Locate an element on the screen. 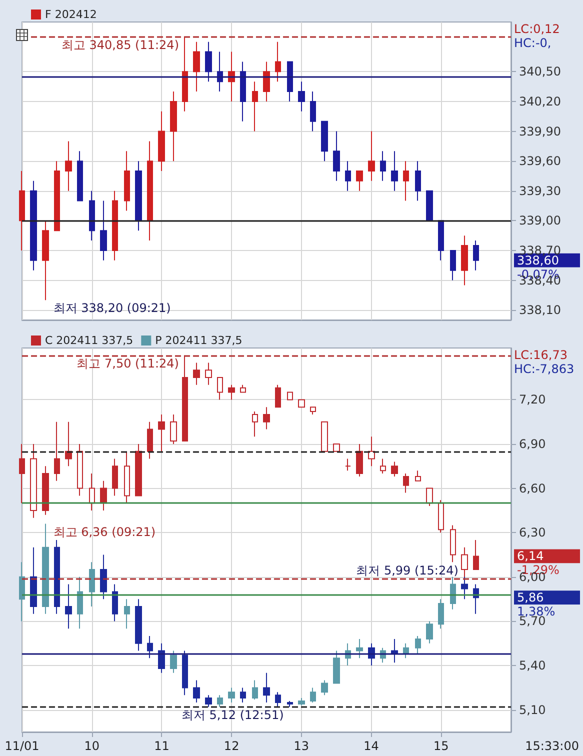 Image resolution: width=583 pixels, height=756 pixels. legend-label: F 202412 is located at coordinates (71, 14).